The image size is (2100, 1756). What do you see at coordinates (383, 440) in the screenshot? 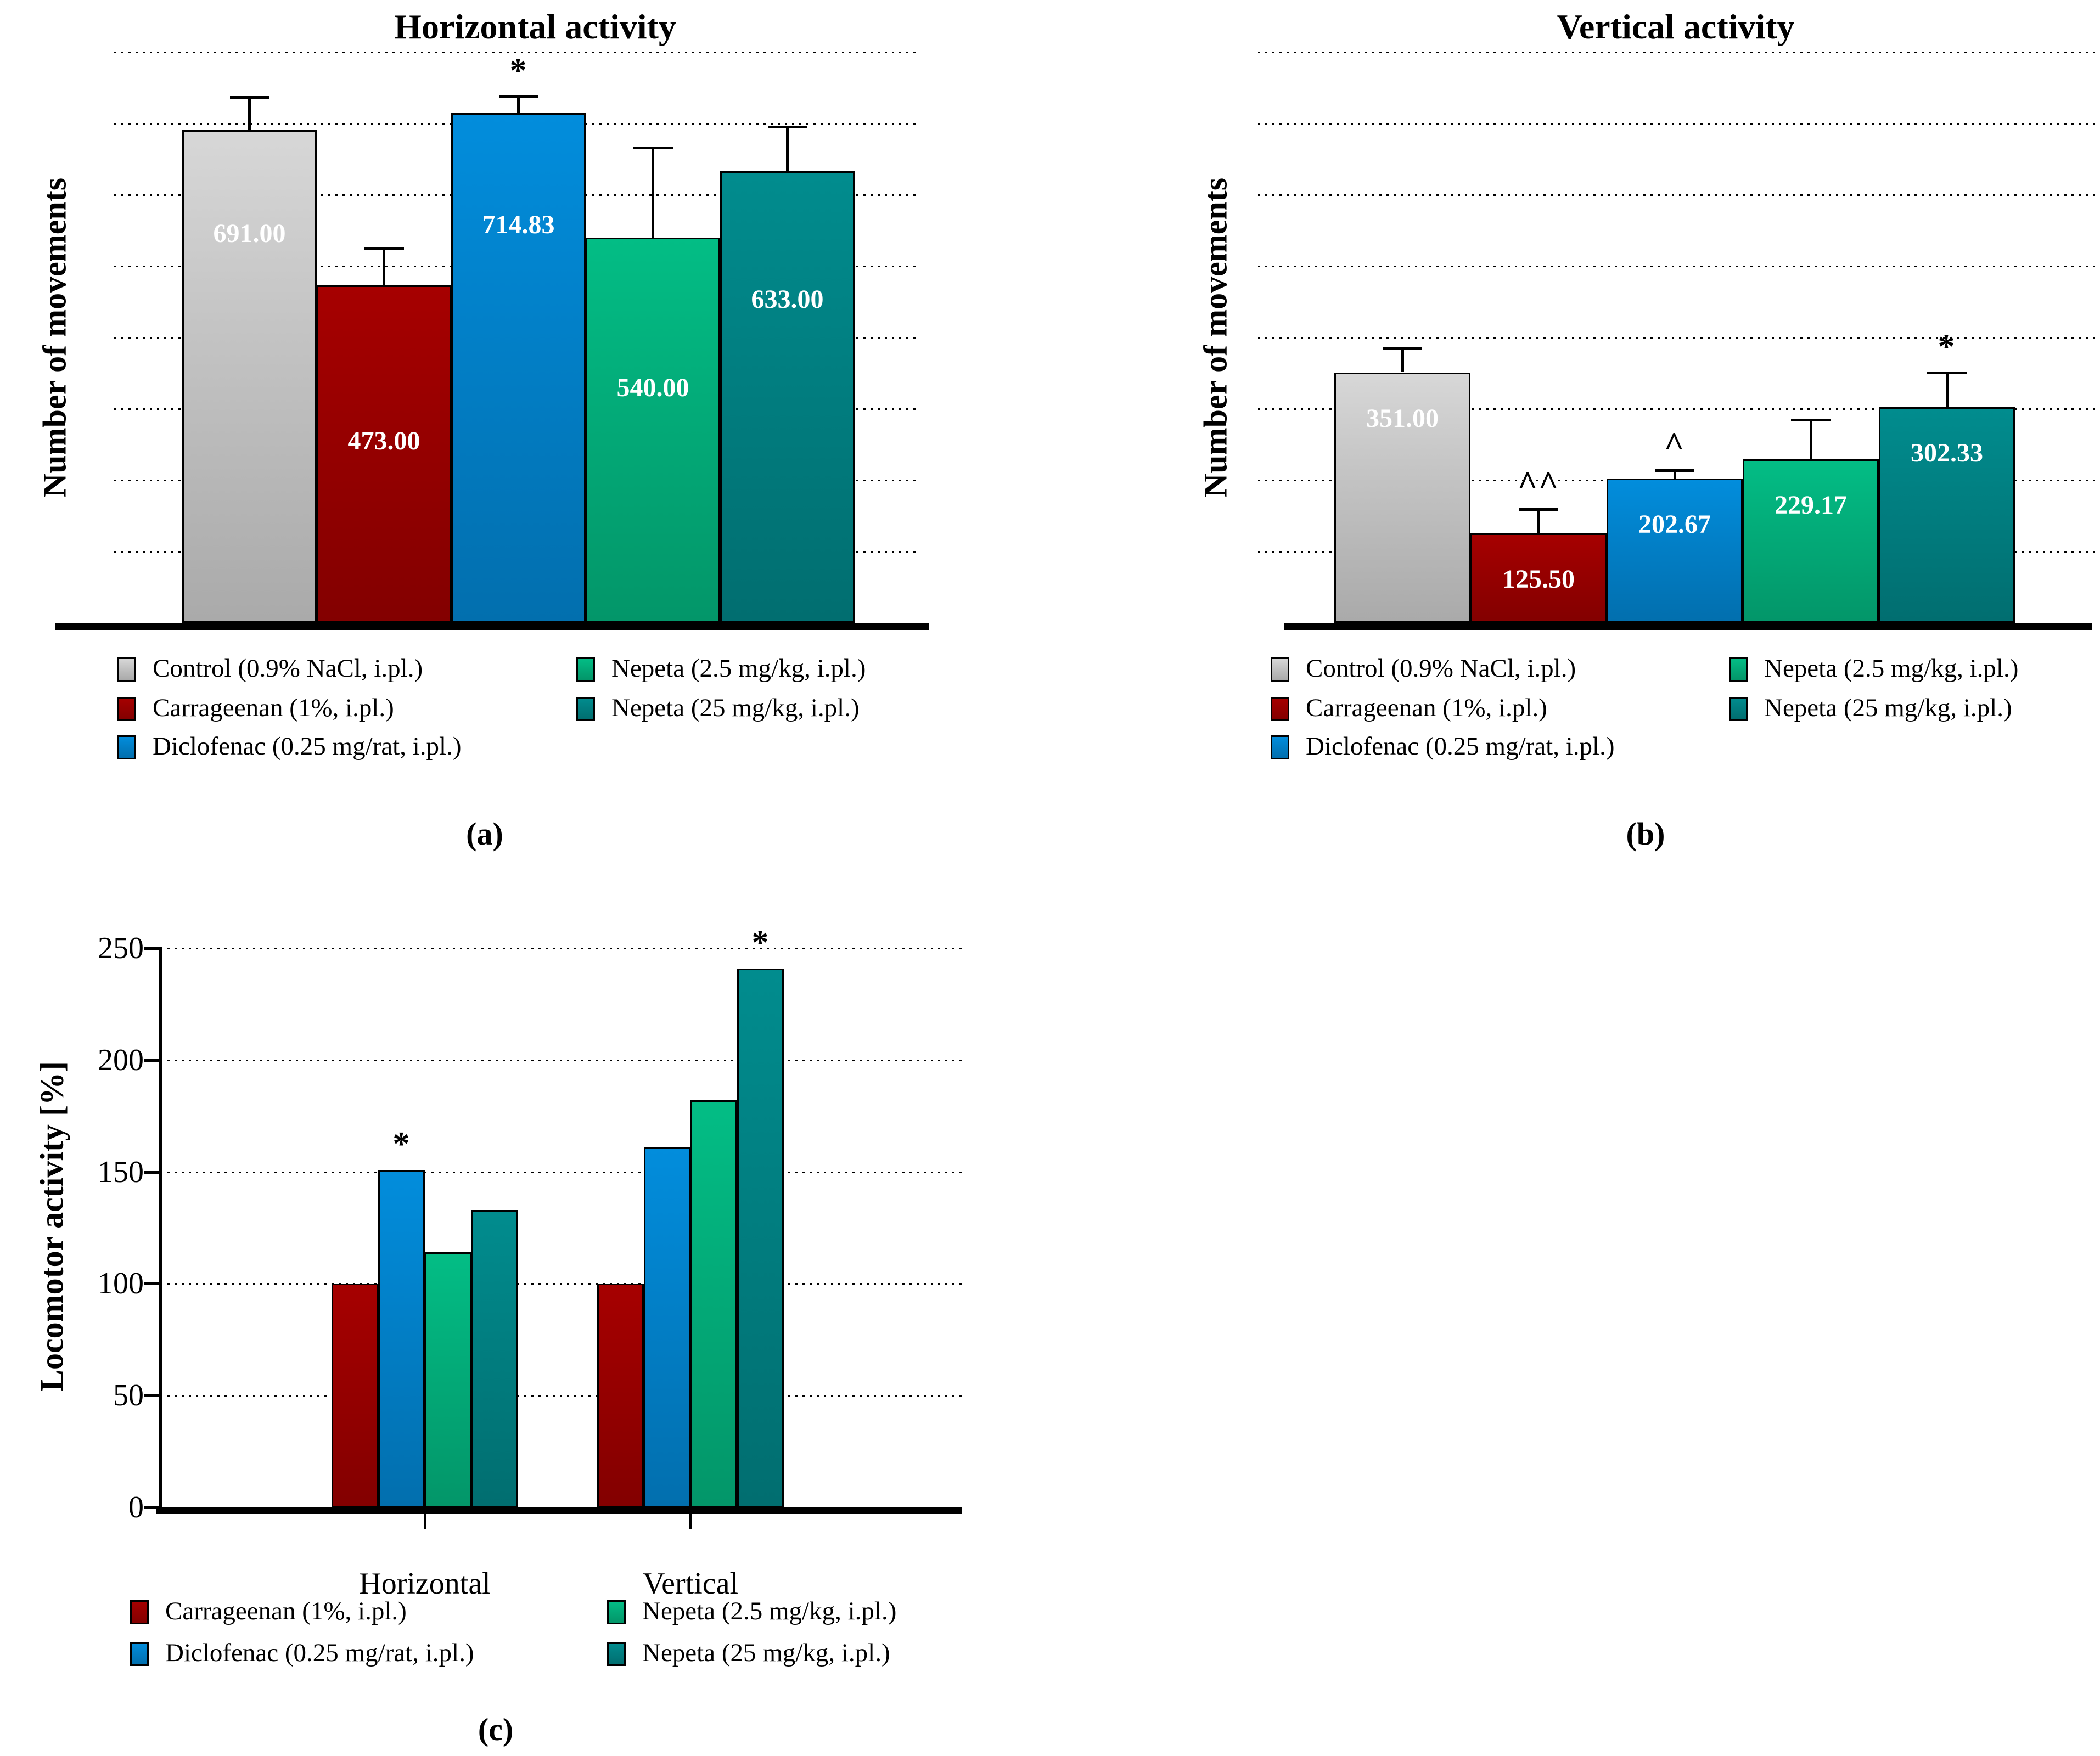
I see `bar-value-label: 473.00` at bounding box center [383, 440].